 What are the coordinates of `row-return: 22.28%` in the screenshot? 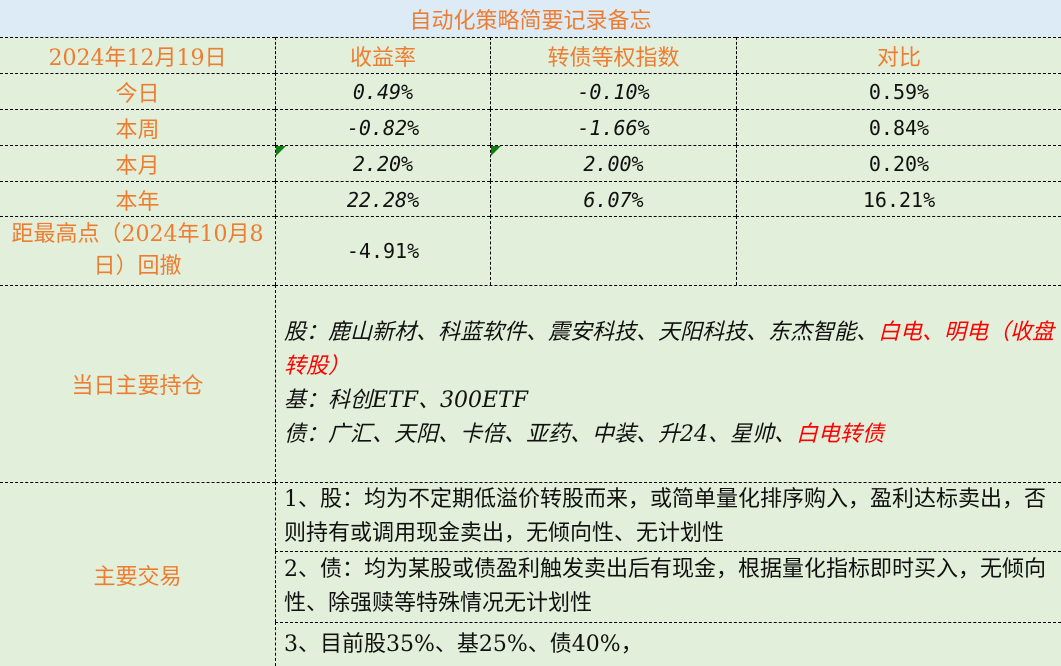 It's located at (382, 199).